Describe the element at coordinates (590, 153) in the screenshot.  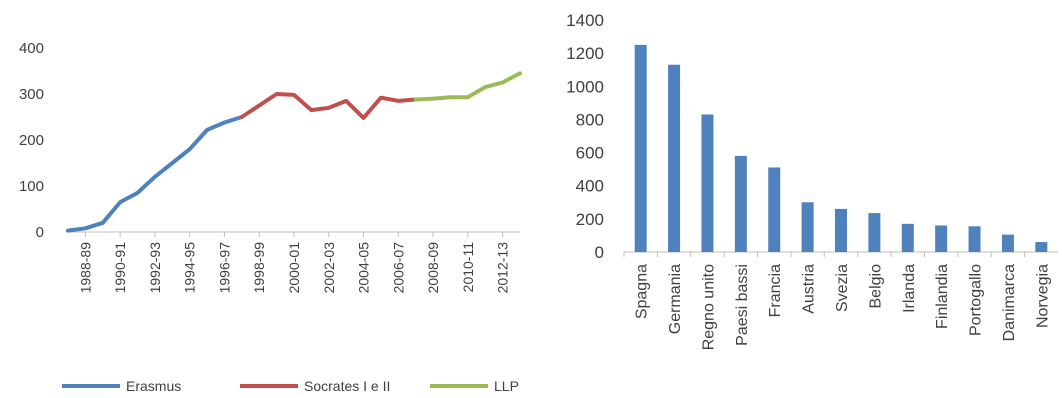
I see `y-tick-label: 600` at that location.